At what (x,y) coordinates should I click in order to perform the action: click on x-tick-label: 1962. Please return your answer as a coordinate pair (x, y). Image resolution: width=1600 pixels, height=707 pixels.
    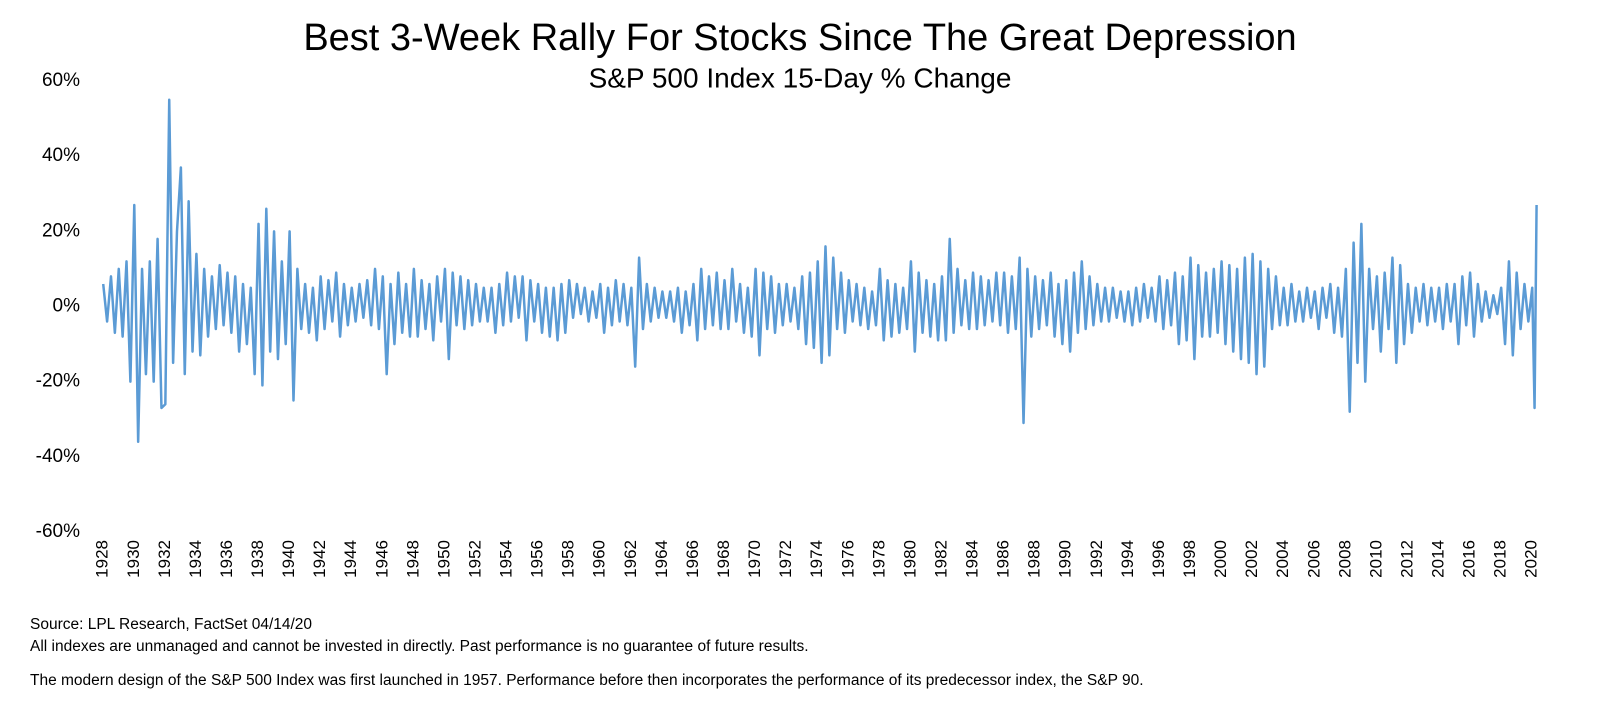
    Looking at the image, I should click on (630, 559).